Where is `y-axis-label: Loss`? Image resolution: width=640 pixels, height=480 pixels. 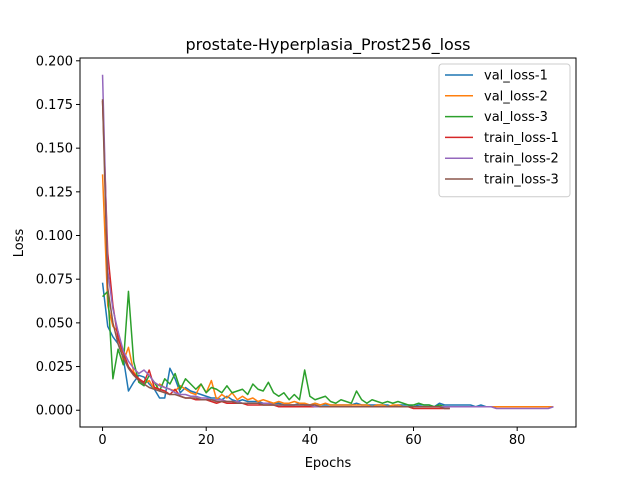 y-axis-label: Loss is located at coordinates (19, 243).